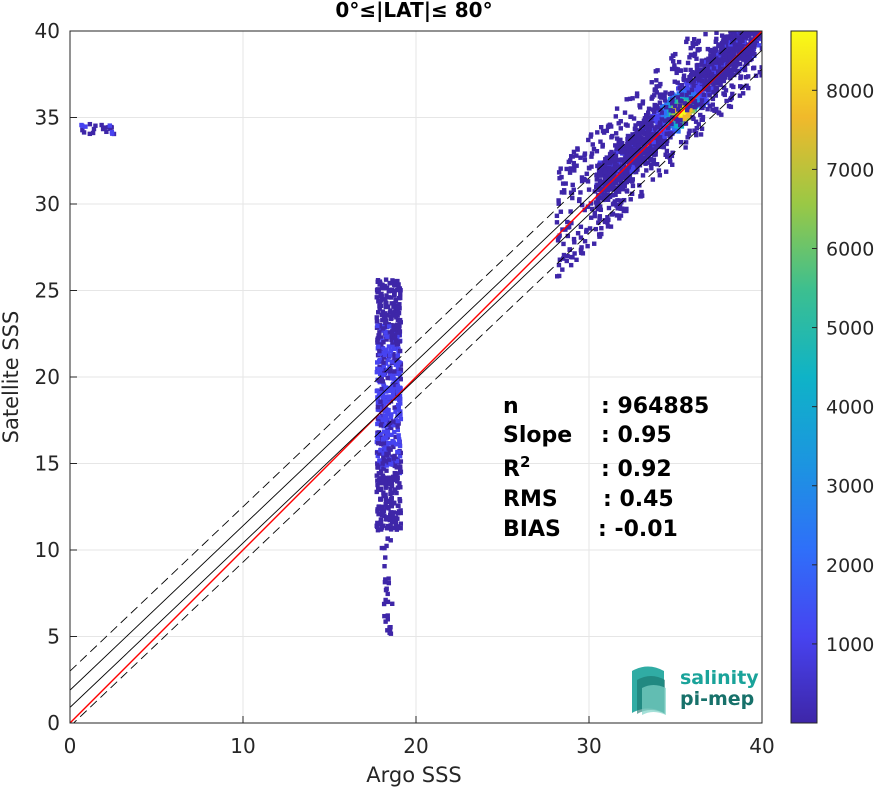  Describe the element at coordinates (804, 377) in the screenshot. I see `colorbar` at that location.